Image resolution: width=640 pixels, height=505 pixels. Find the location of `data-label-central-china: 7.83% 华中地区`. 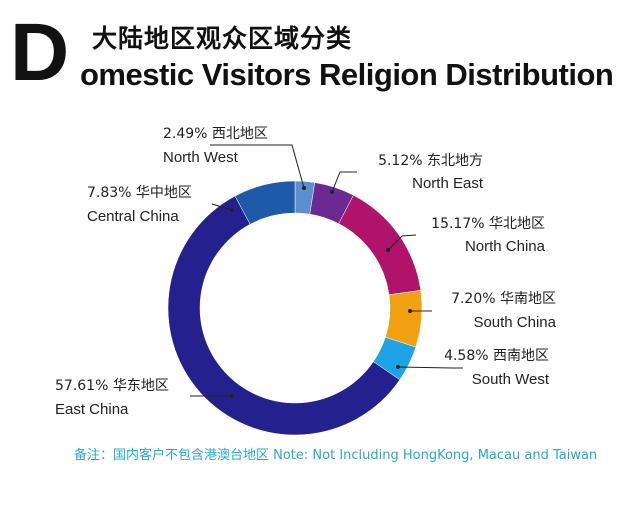

data-label-central-china: 7.83% 华中地区 is located at coordinates (139, 193).